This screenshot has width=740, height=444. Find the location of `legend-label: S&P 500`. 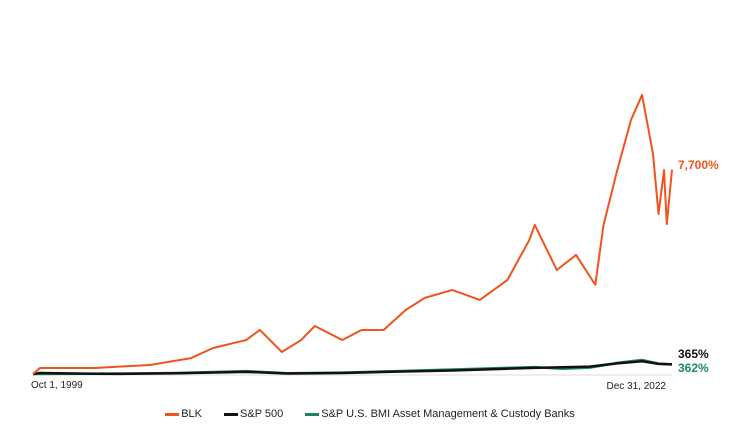

legend-label: S&P 500 is located at coordinates (262, 414).